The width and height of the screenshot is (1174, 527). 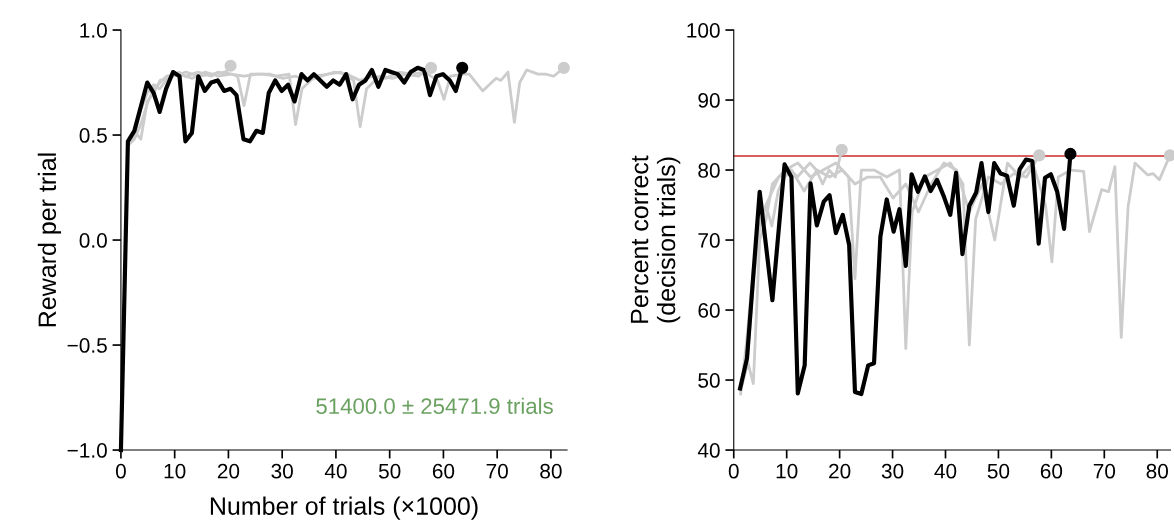 What do you see at coordinates (49, 240) in the screenshot?
I see `y-axis-title: Reward per trial` at bounding box center [49, 240].